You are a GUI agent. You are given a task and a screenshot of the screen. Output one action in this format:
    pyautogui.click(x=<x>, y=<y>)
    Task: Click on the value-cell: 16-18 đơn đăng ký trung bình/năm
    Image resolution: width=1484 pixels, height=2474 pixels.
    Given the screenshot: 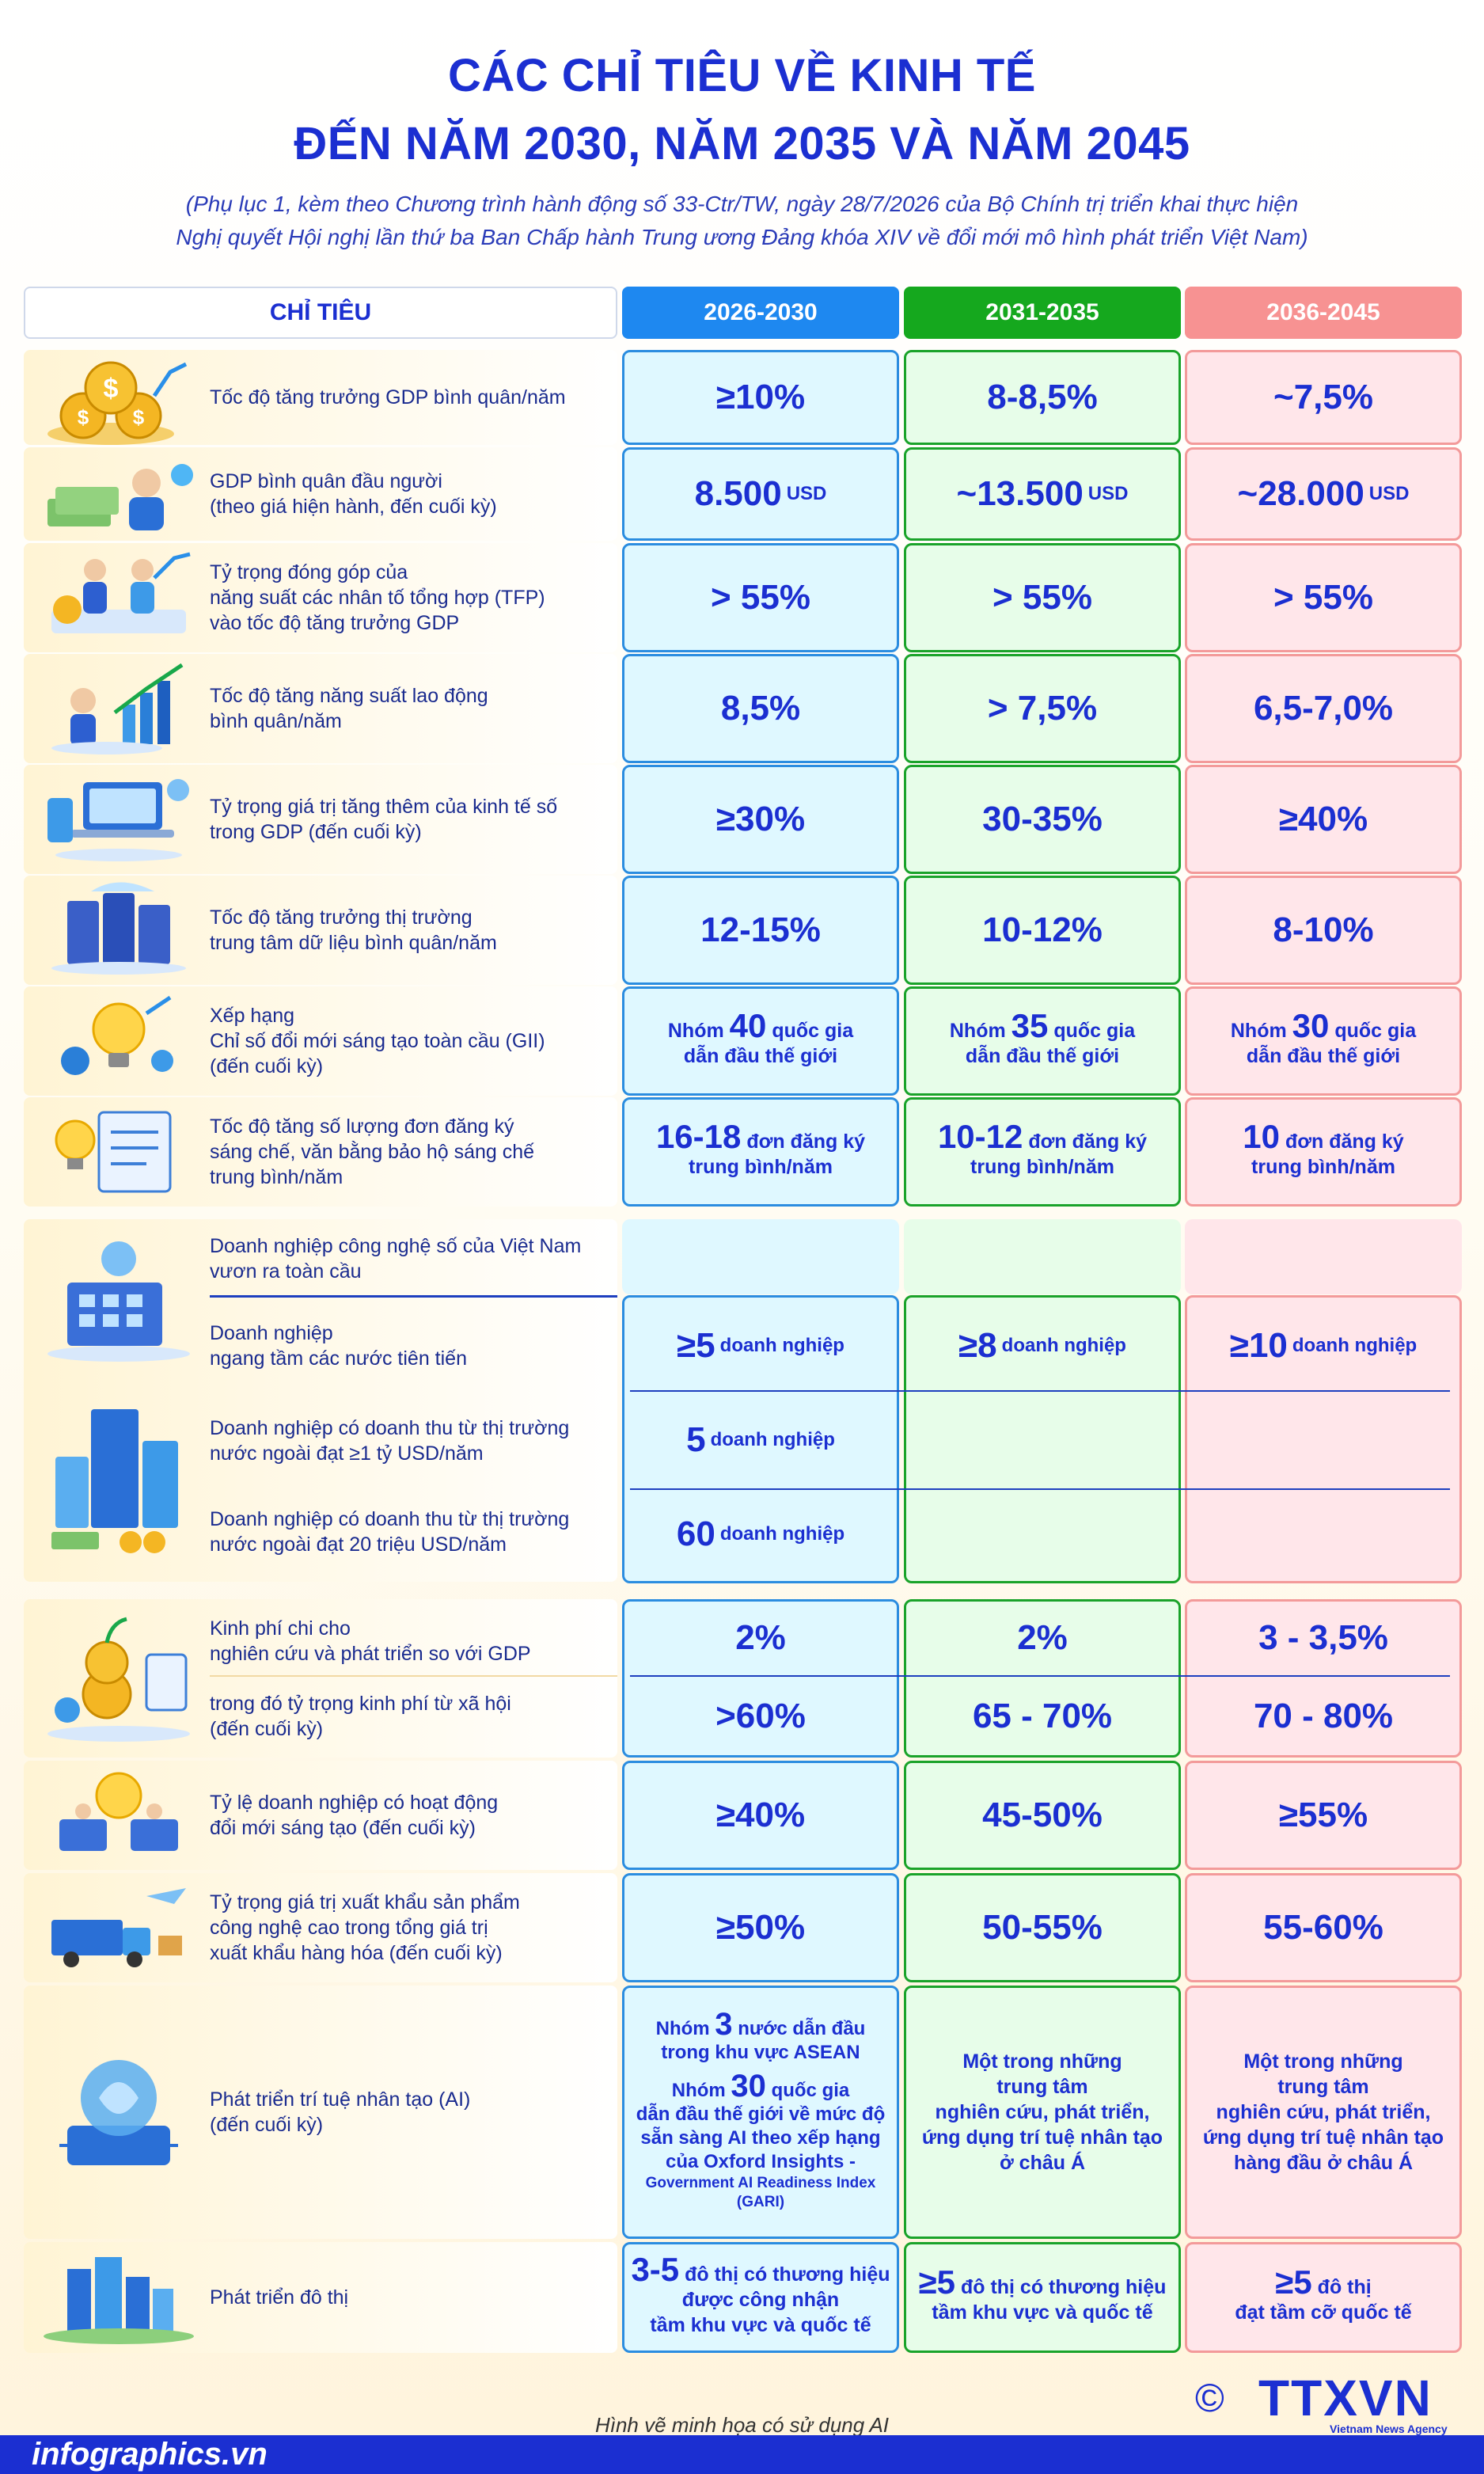 What is the action you would take?
    pyautogui.click(x=760, y=1152)
    